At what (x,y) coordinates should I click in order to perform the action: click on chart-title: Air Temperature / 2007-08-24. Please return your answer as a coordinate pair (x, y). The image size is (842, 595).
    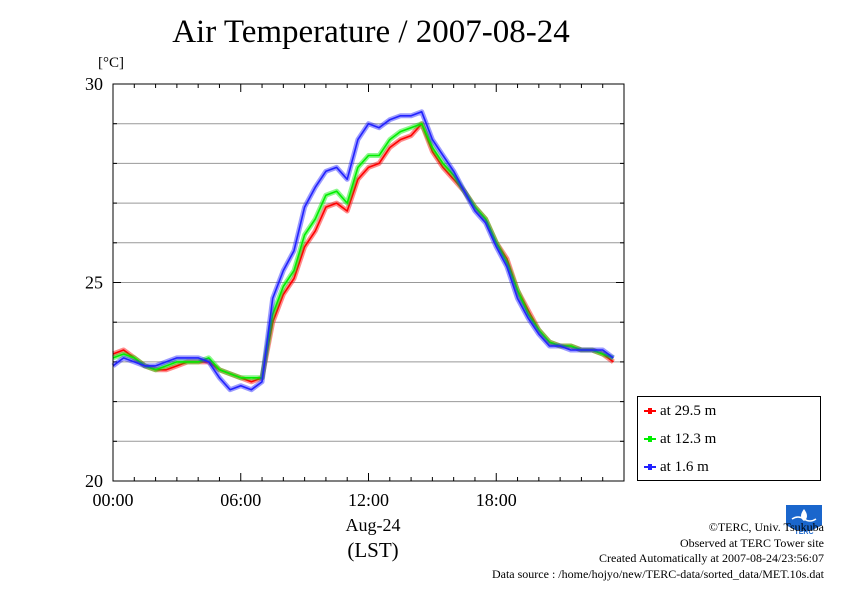
    Looking at the image, I should click on (371, 32).